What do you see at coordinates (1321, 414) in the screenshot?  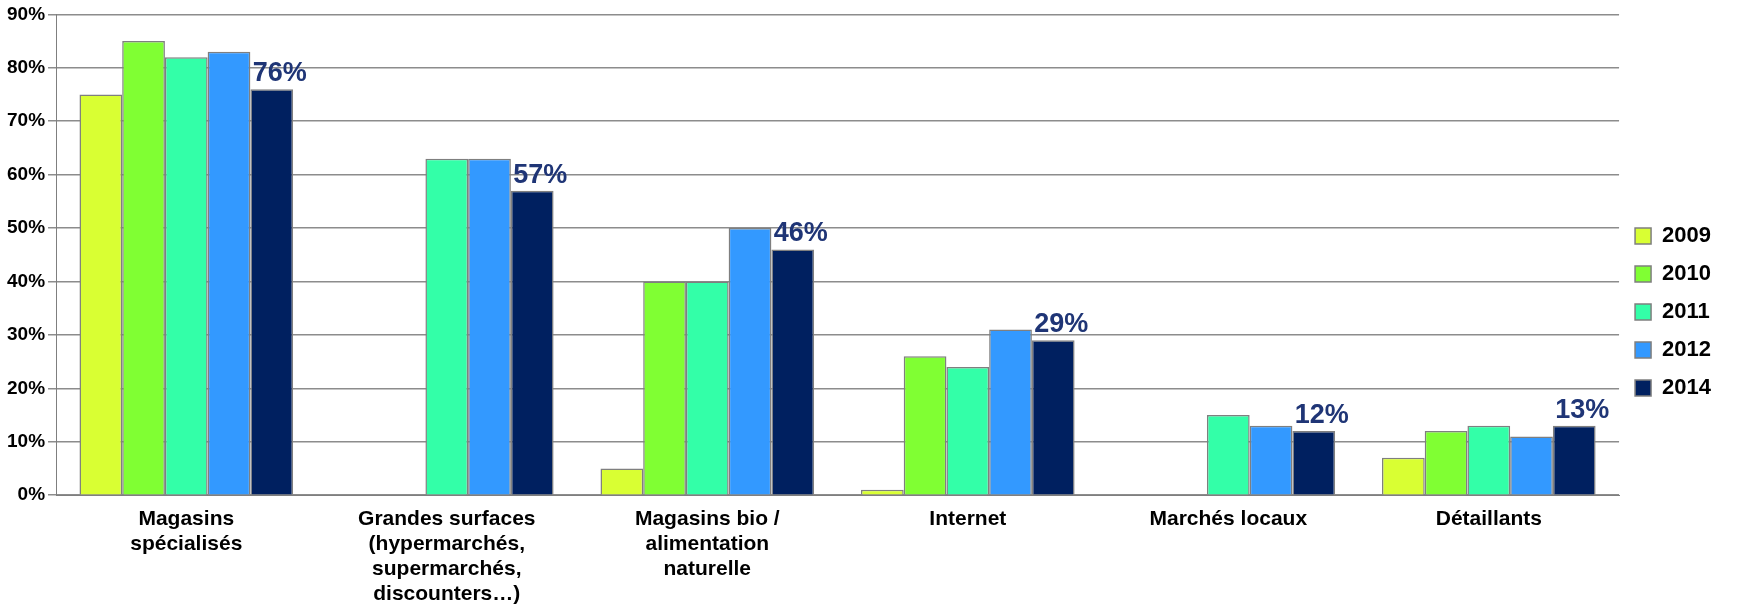 I see `data-label: 12%` at bounding box center [1321, 414].